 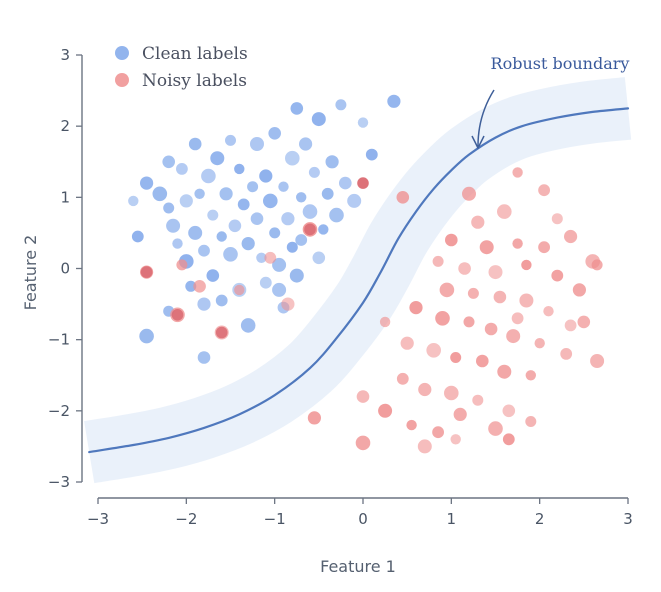 What do you see at coordinates (59, 411) in the screenshot?
I see `y-tick-label: −2` at bounding box center [59, 411].